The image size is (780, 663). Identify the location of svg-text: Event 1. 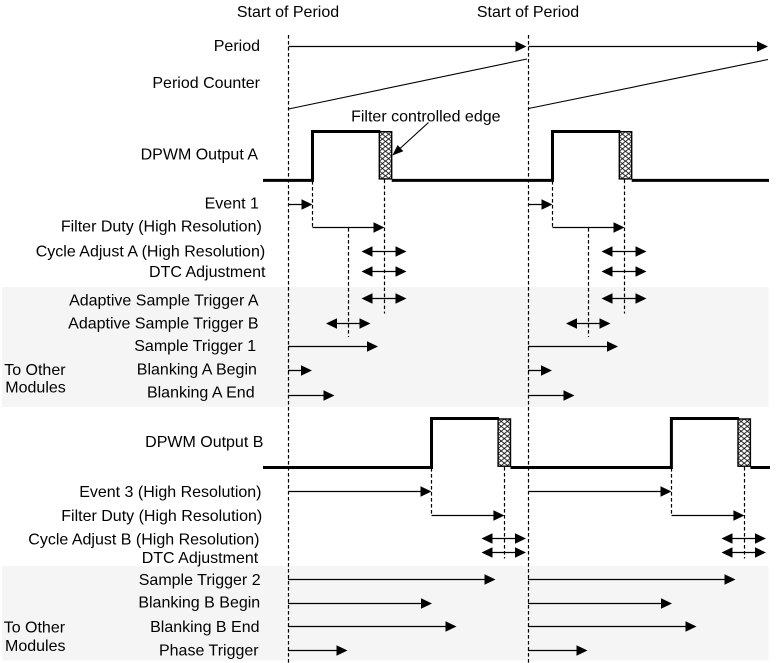
(232, 204).